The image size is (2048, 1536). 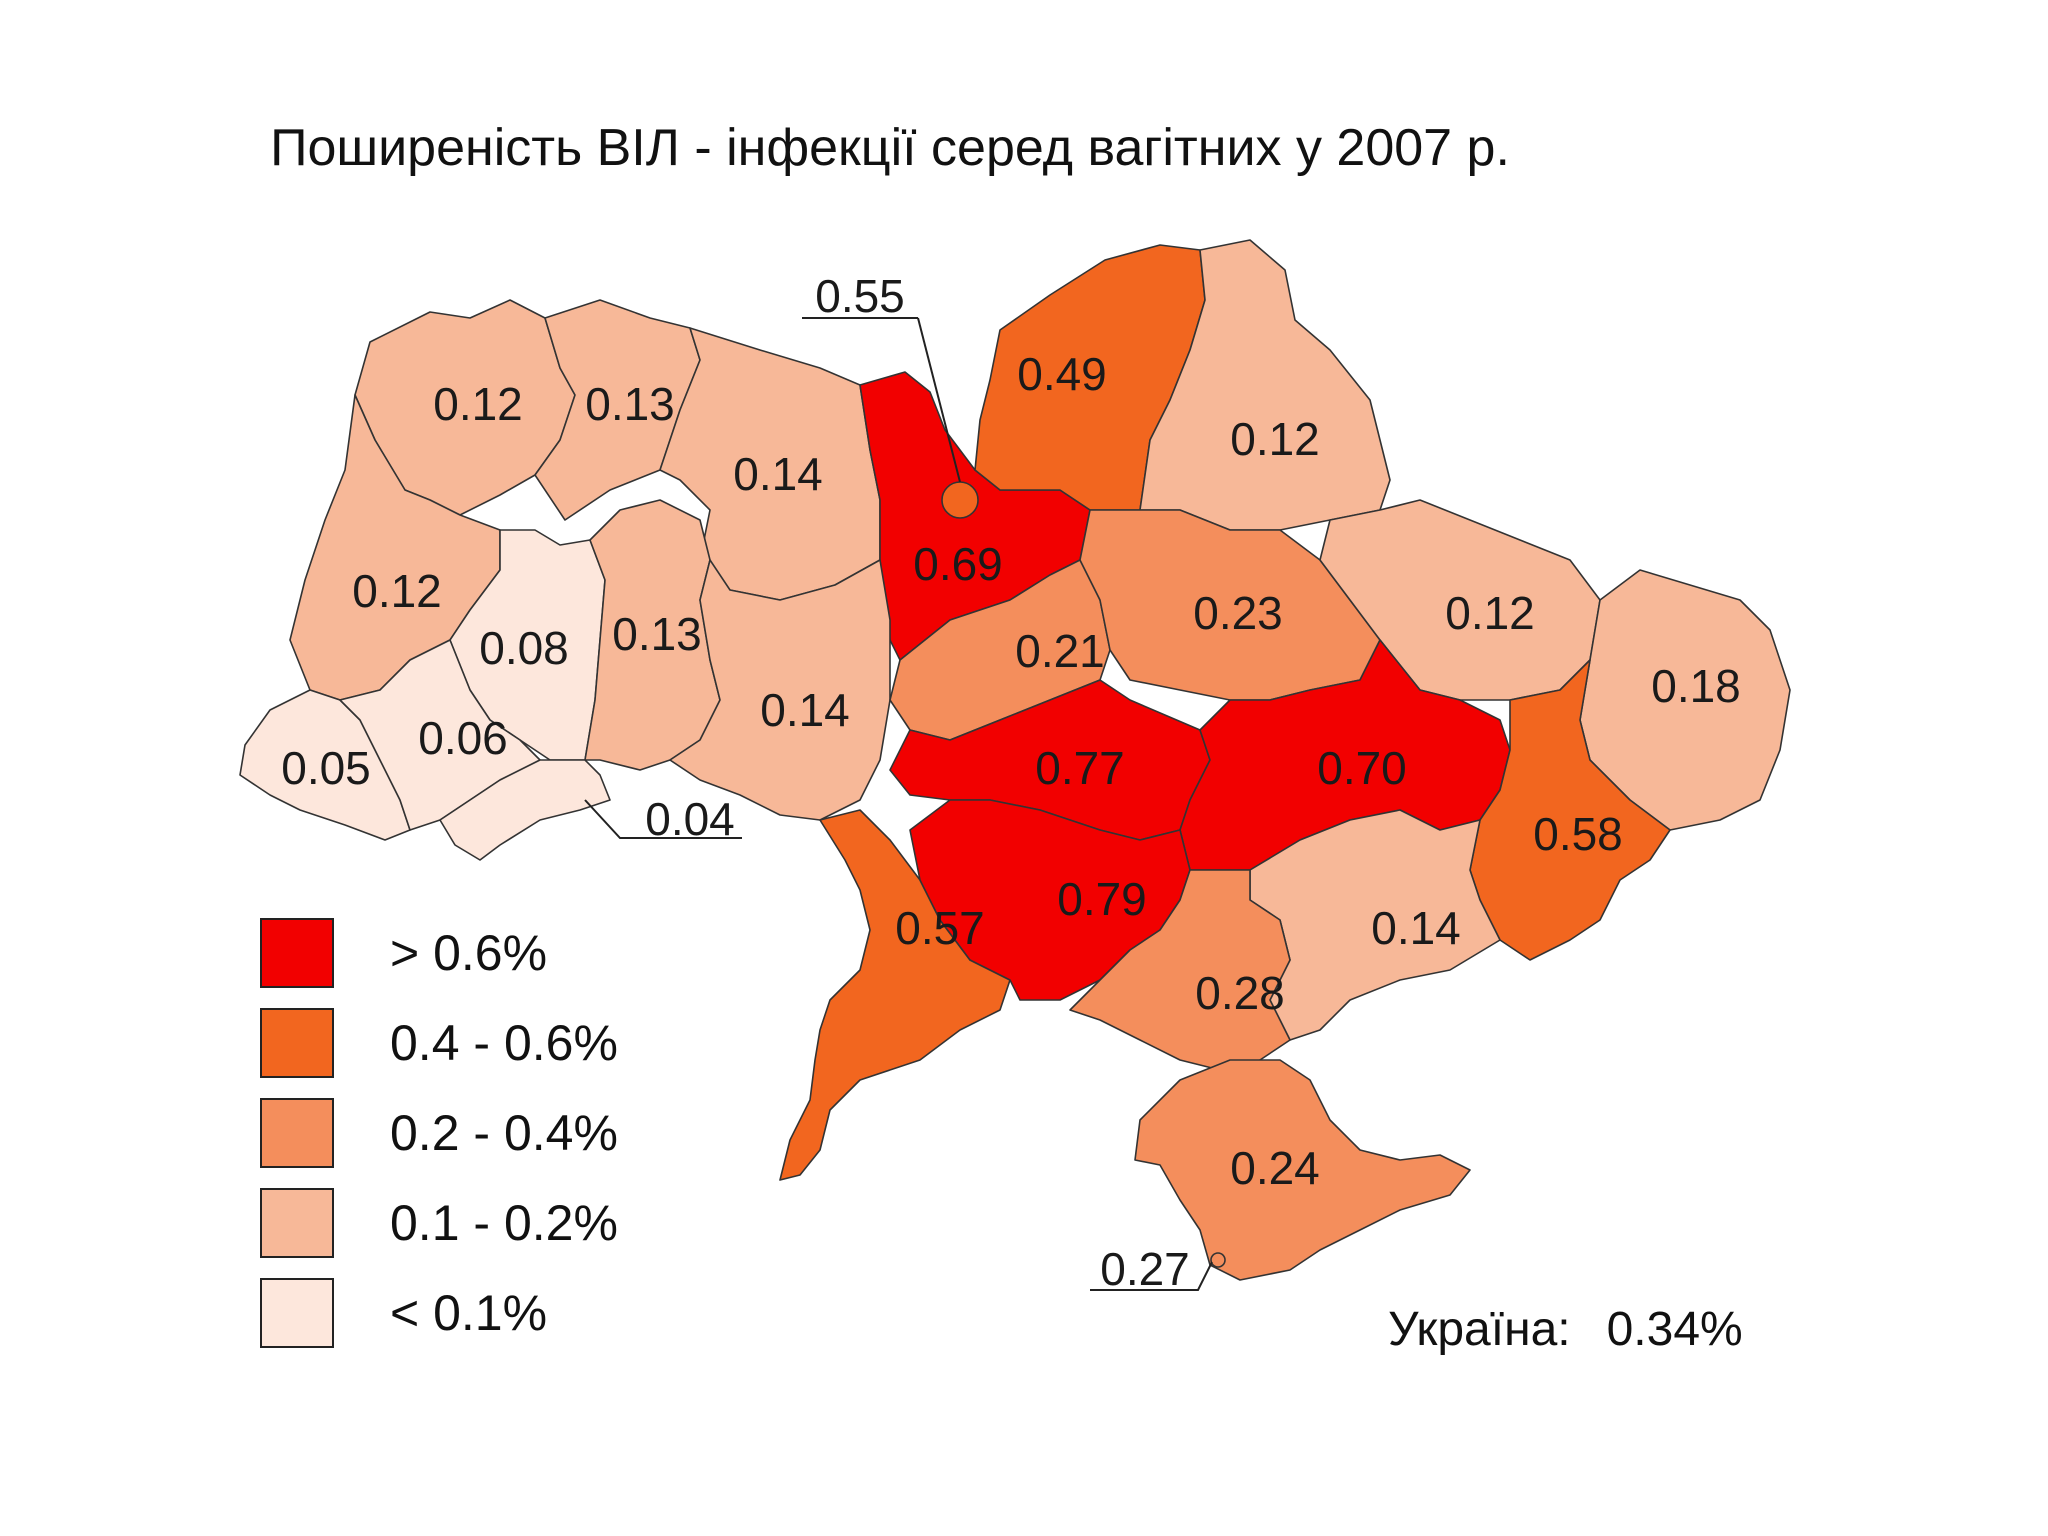 What do you see at coordinates (690, 819) in the screenshot?
I see `region-label-chernivtsi: 0.04` at bounding box center [690, 819].